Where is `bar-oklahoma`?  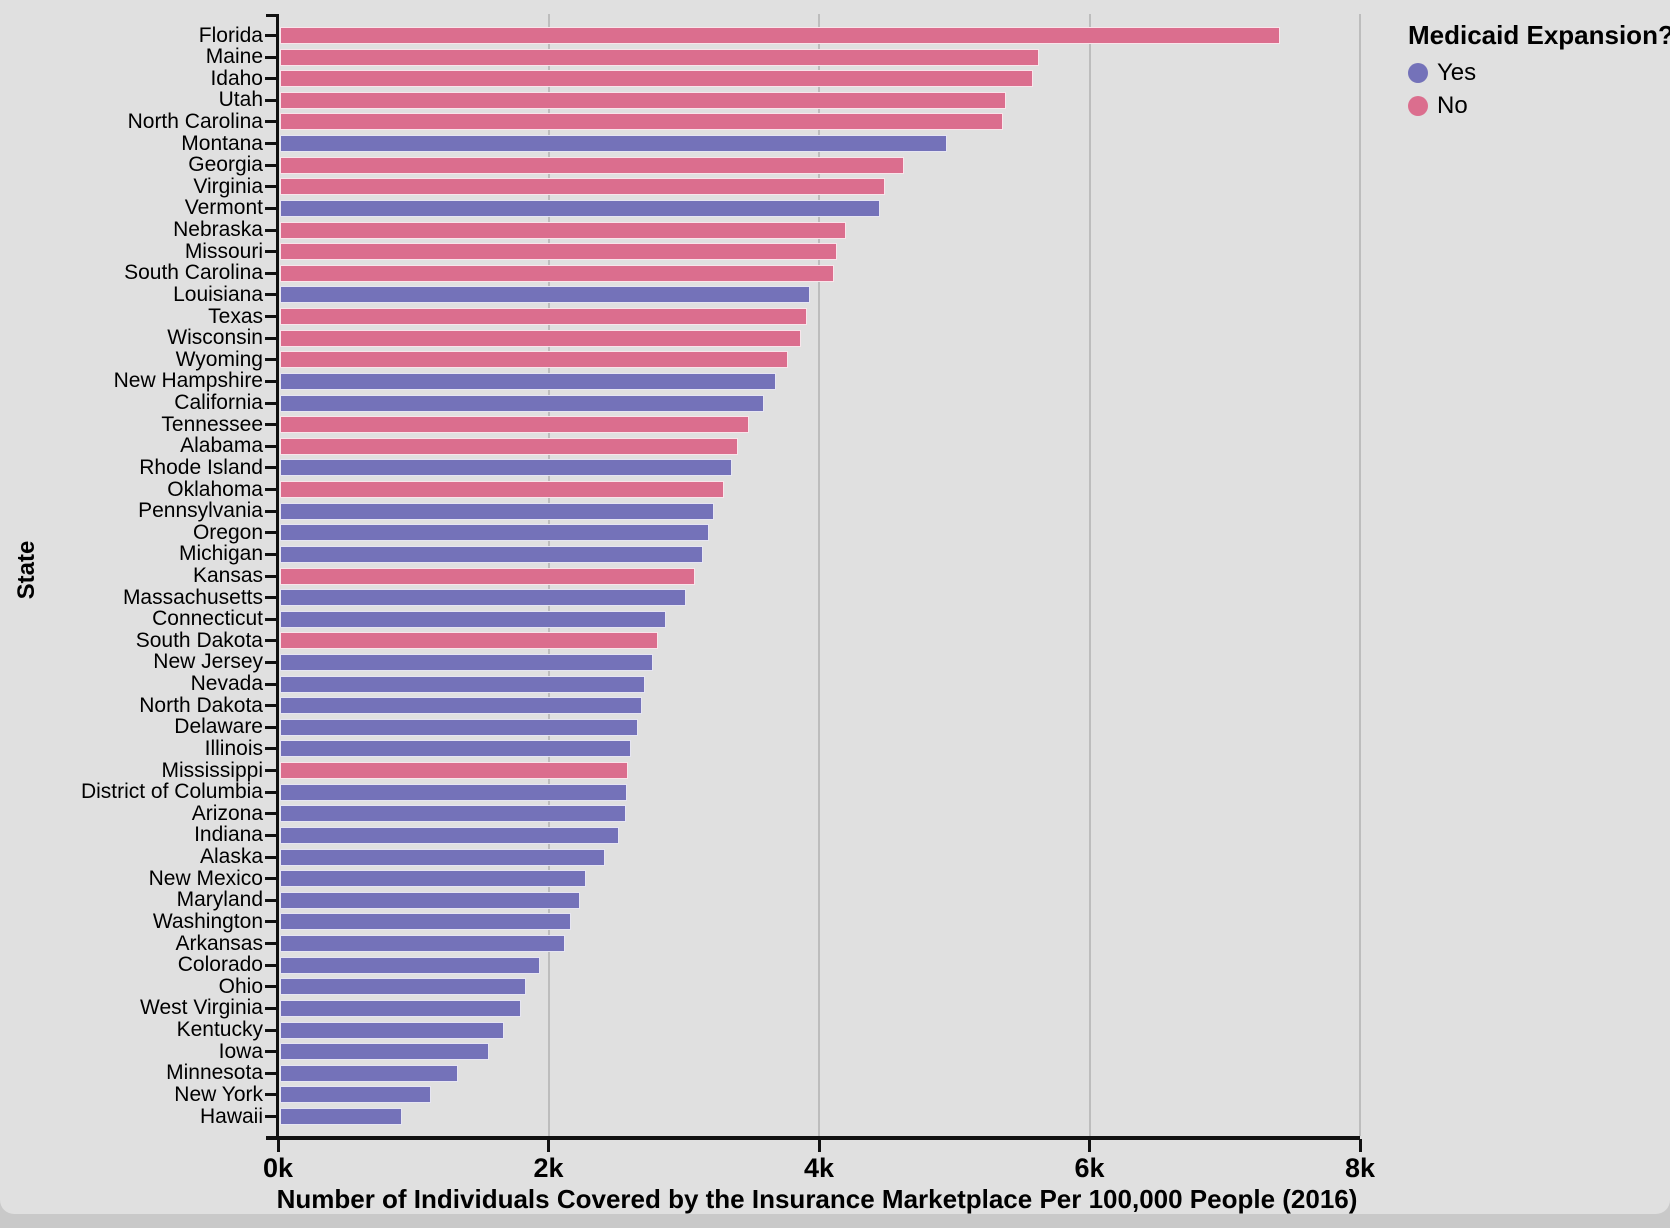 bar-oklahoma is located at coordinates (502, 490).